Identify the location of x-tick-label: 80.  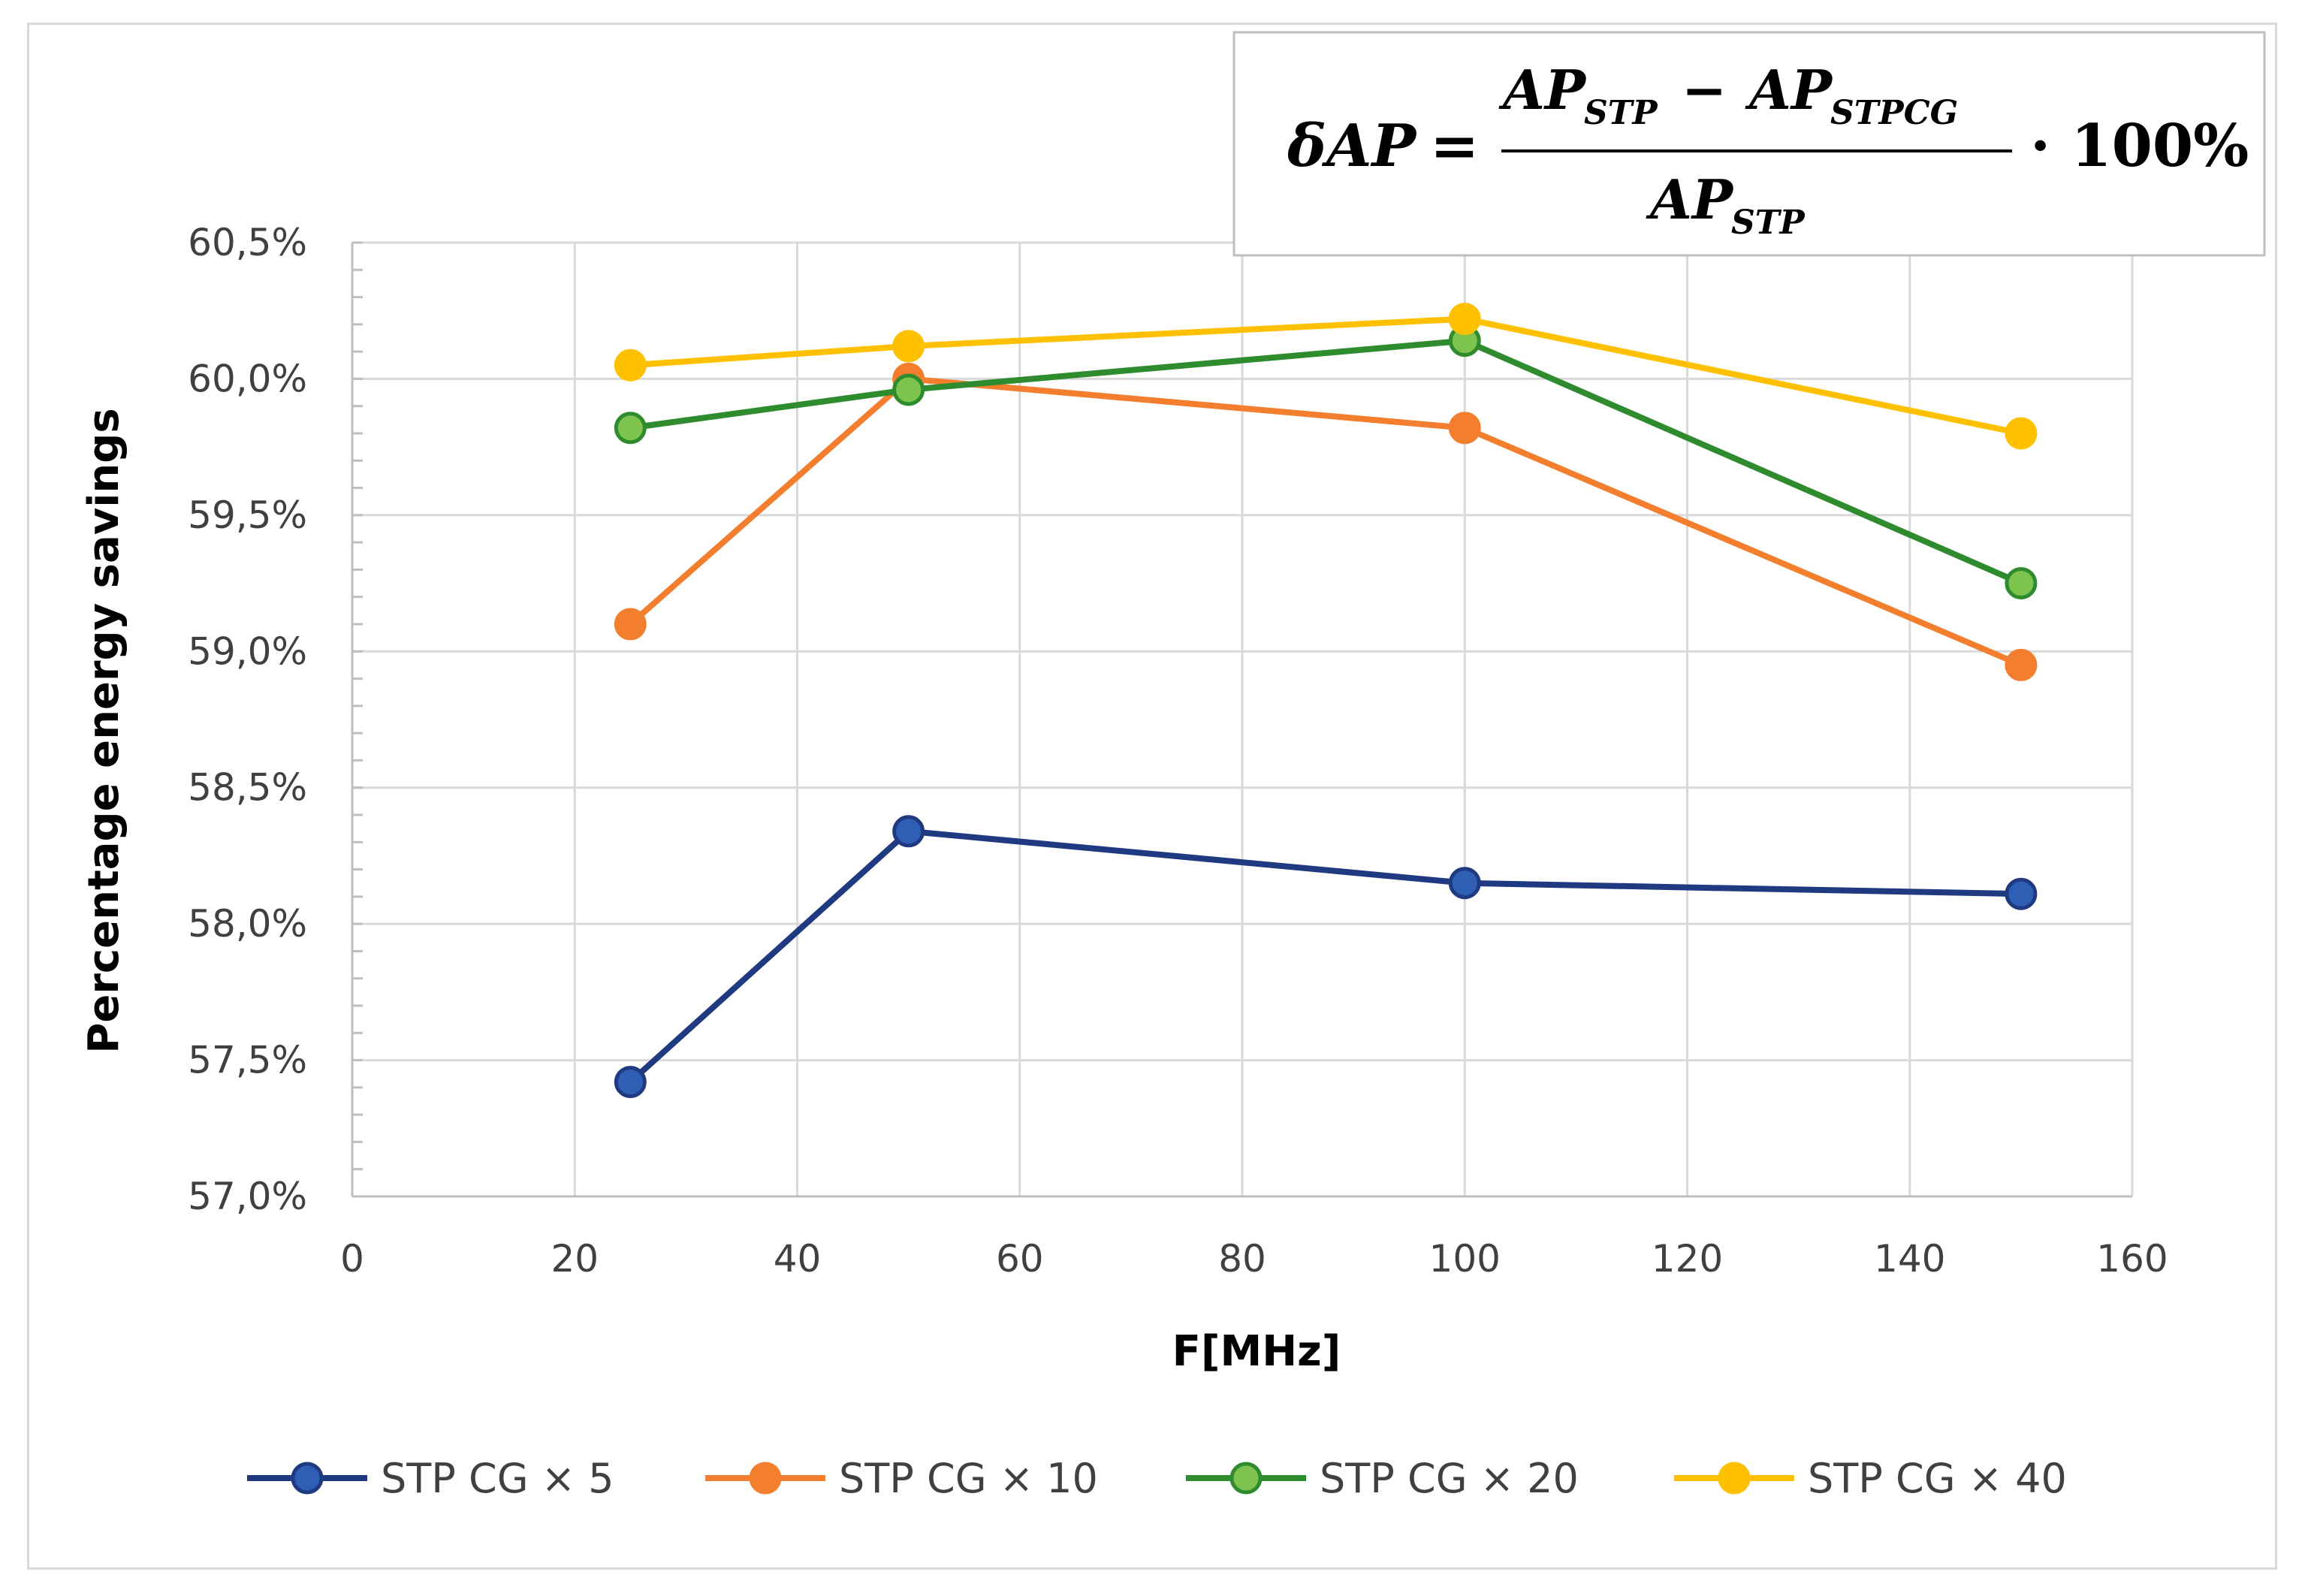
(1242, 1259).